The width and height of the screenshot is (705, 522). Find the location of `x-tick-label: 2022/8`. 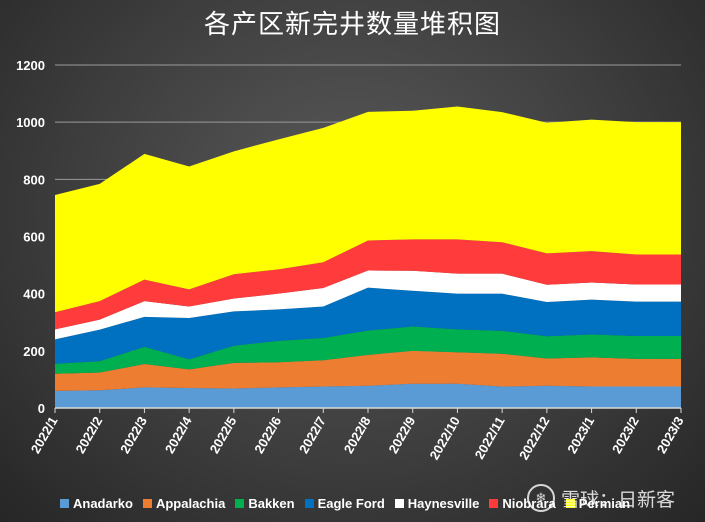

x-tick-label: 2022/8 is located at coordinates (357, 435).